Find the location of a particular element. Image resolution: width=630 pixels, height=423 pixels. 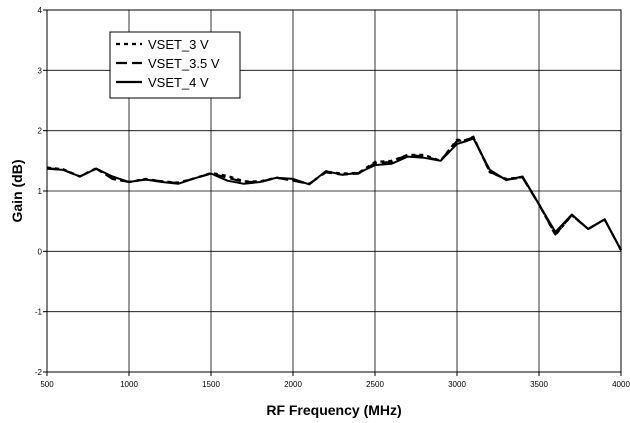

x-tick-label: 1000 is located at coordinates (129, 384).